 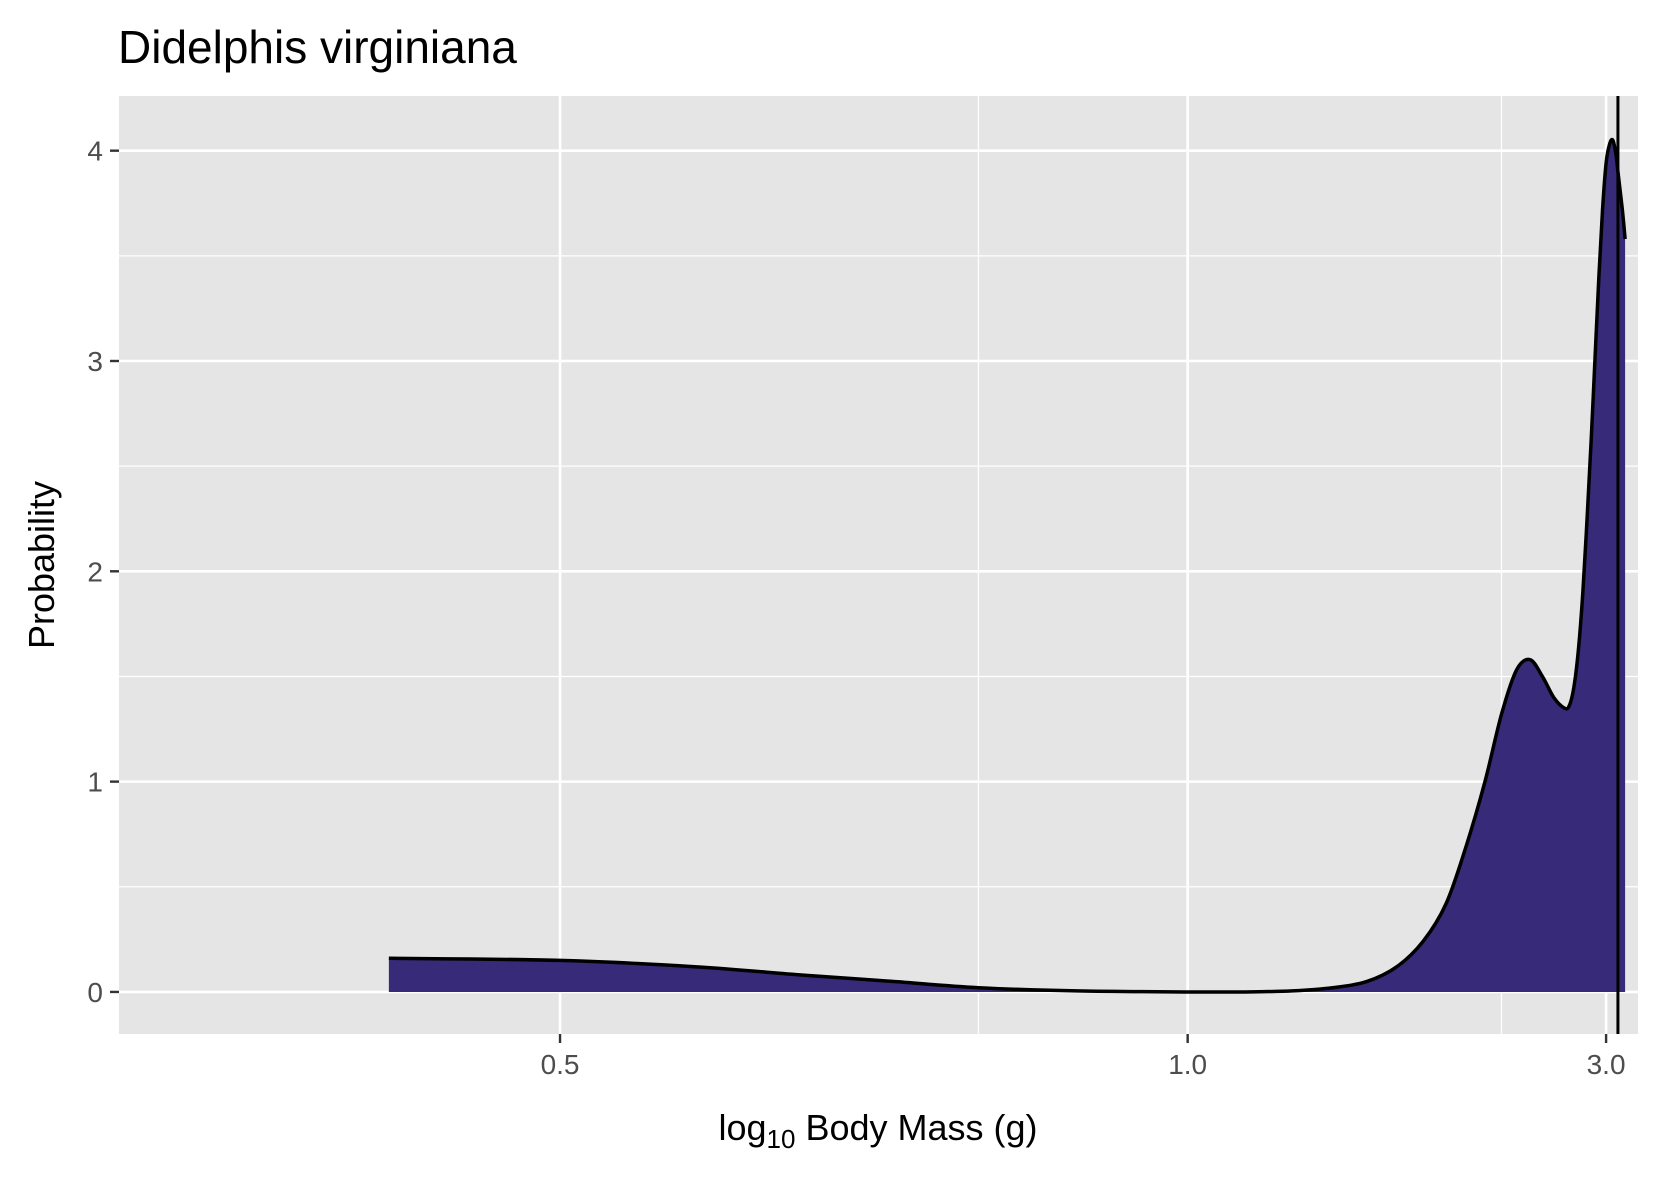 What do you see at coordinates (95, 361) in the screenshot?
I see `y-tick-label-3: 3` at bounding box center [95, 361].